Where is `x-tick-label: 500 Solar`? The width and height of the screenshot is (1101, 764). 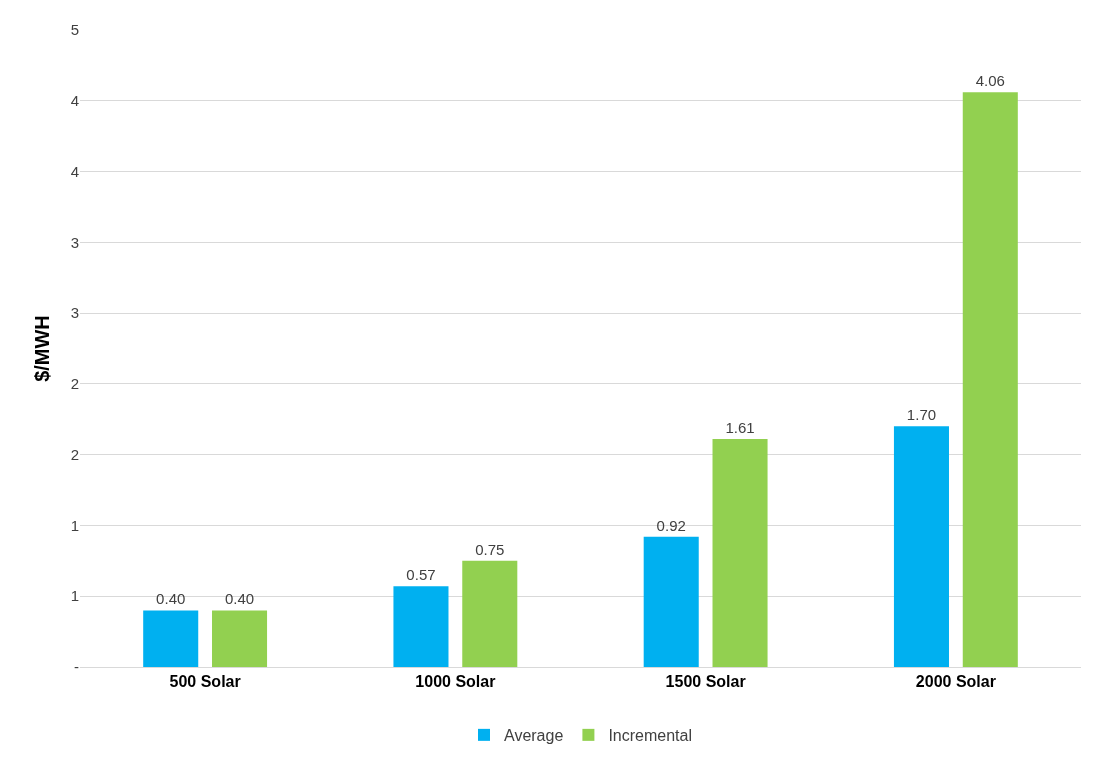
x-tick-label: 500 Solar is located at coordinates (205, 682).